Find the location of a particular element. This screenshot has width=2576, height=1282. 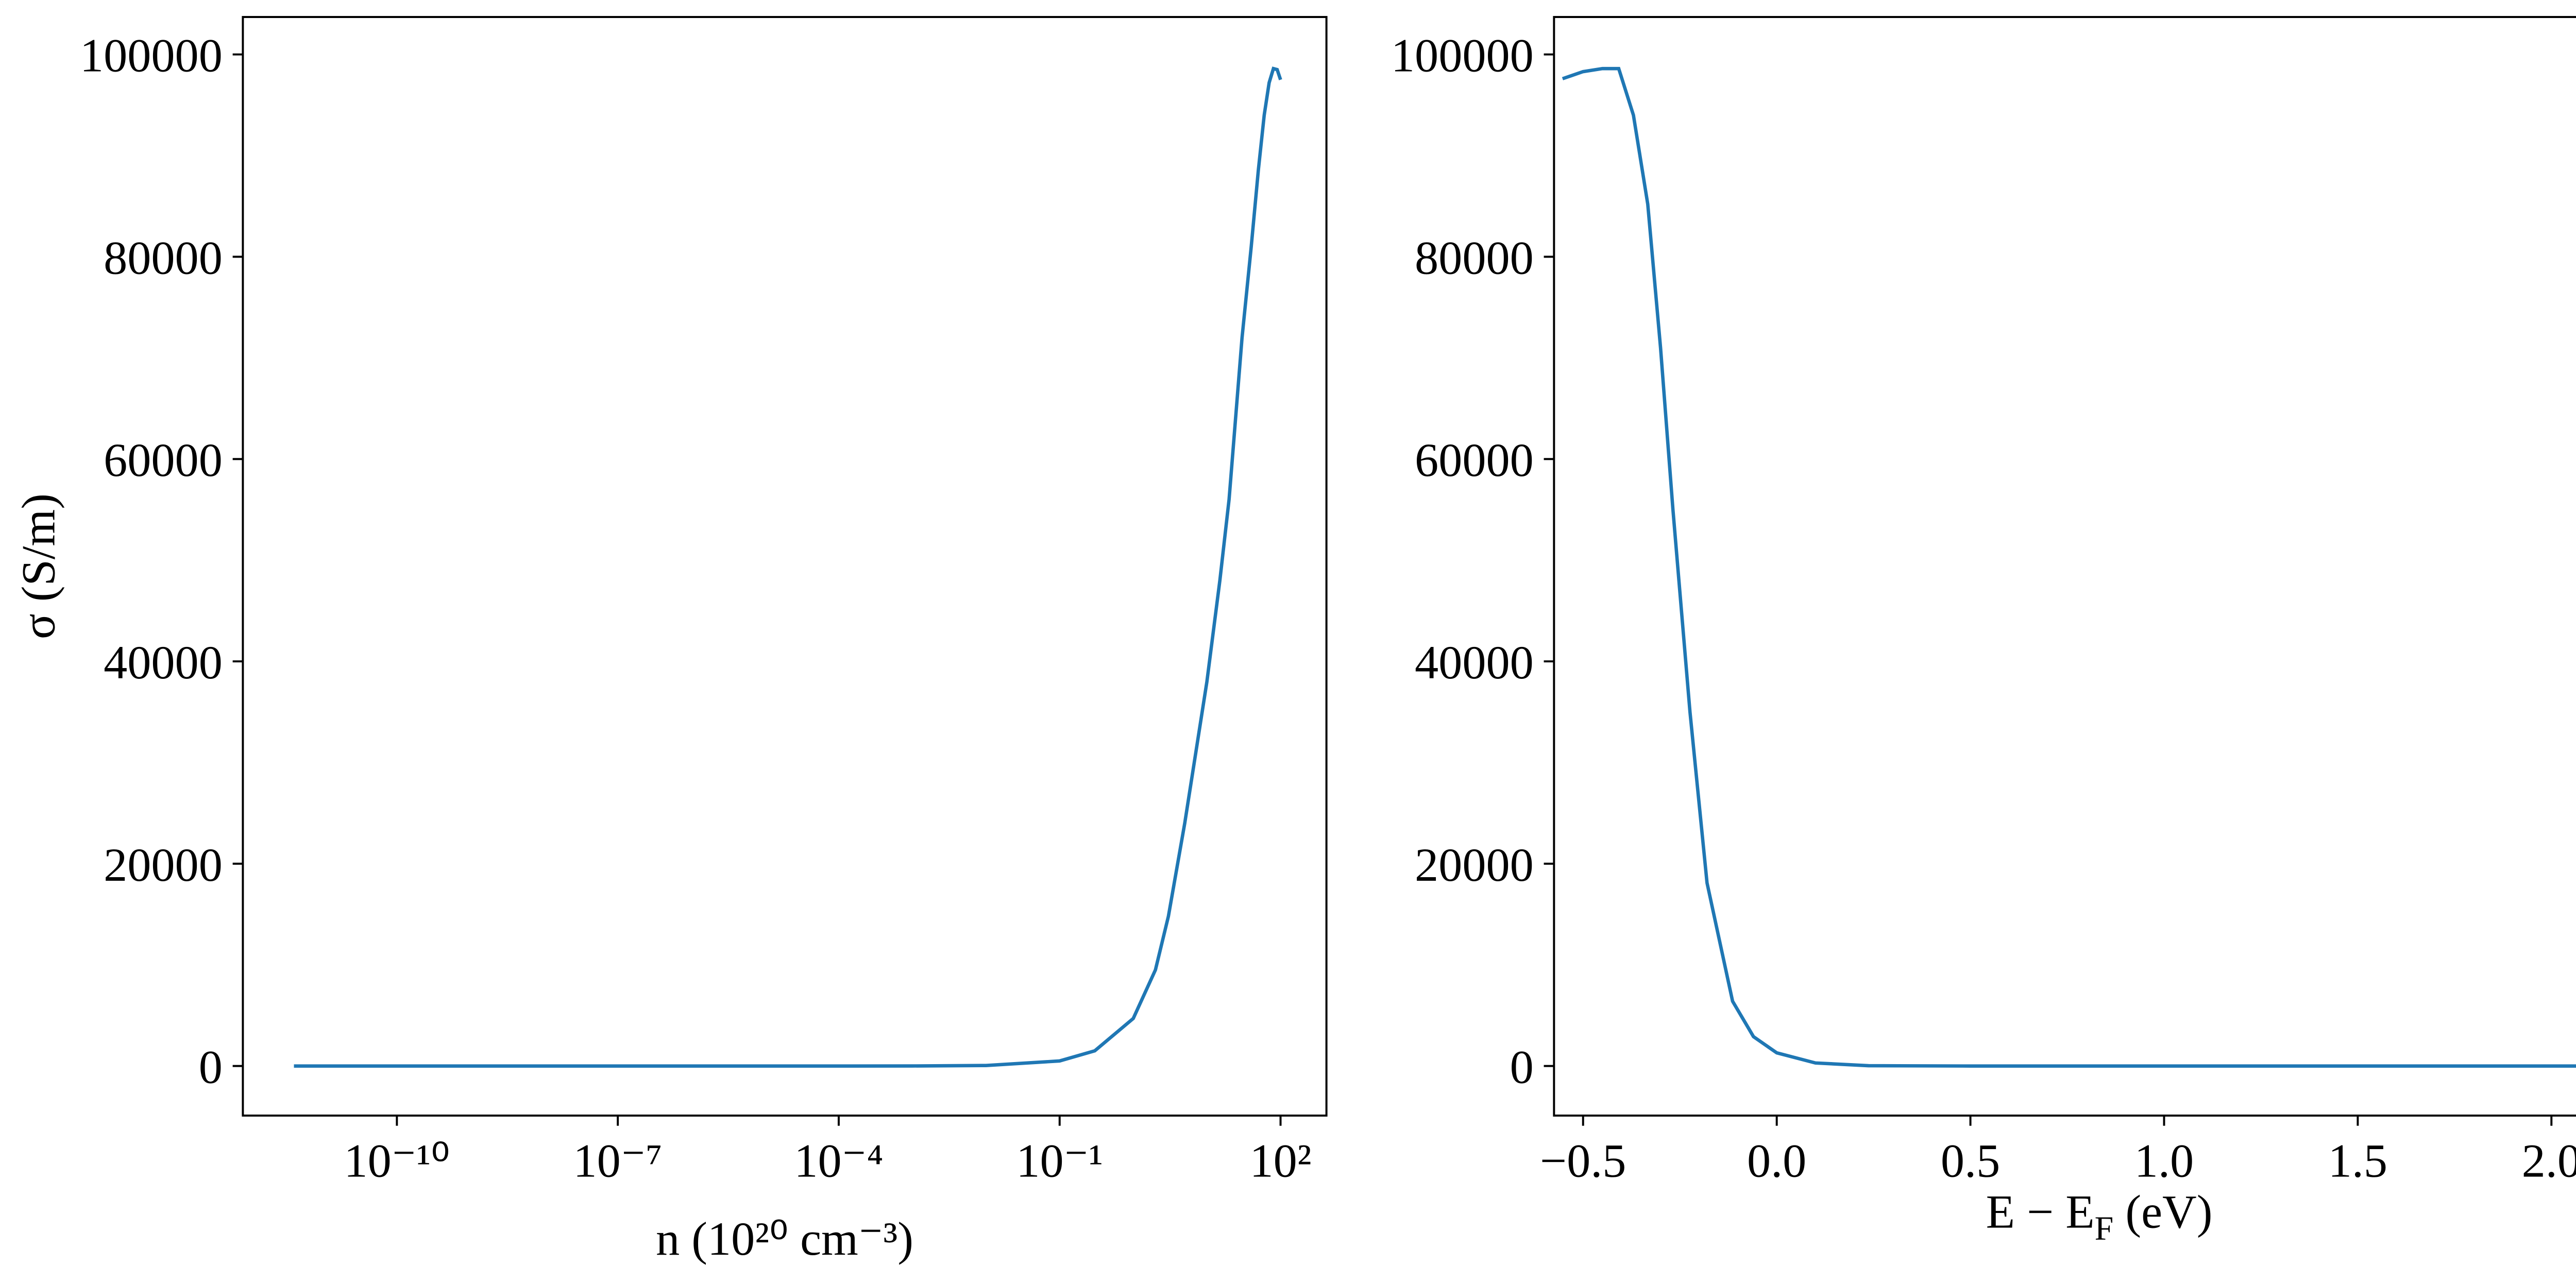

x-tick-label: 1.5 is located at coordinates (2357, 1161).